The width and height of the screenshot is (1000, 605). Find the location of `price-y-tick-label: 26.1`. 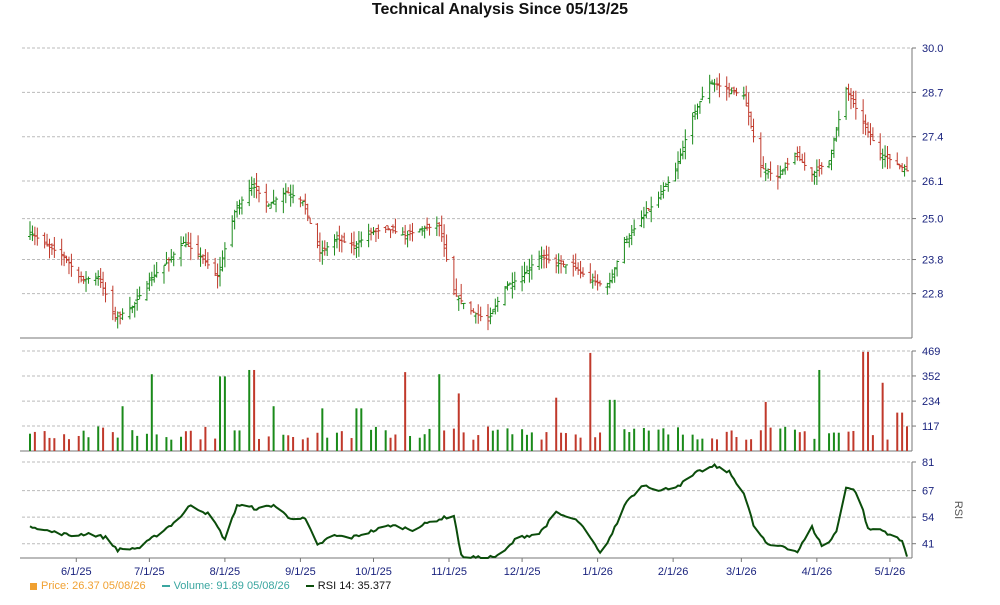

price-y-tick-label: 26.1 is located at coordinates (932, 182).